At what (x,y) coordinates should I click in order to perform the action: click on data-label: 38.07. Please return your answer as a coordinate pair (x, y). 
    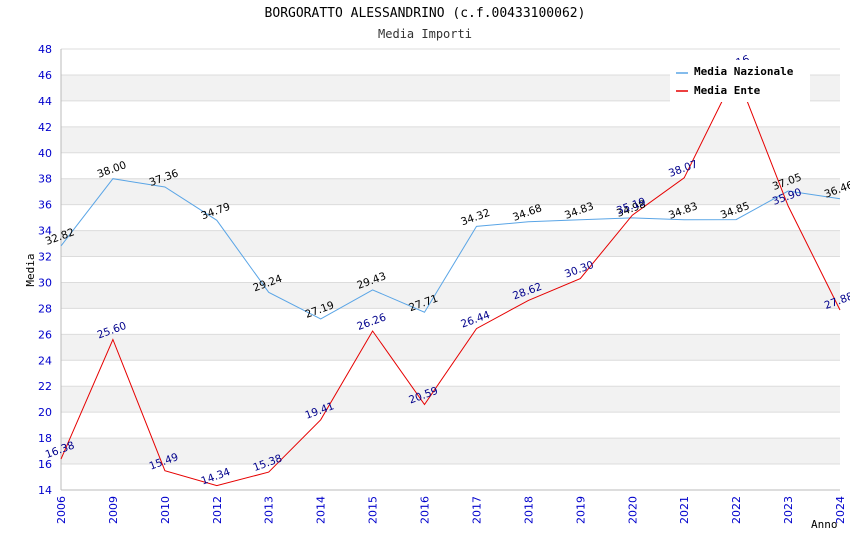
    Looking at the image, I should click on (683, 169).